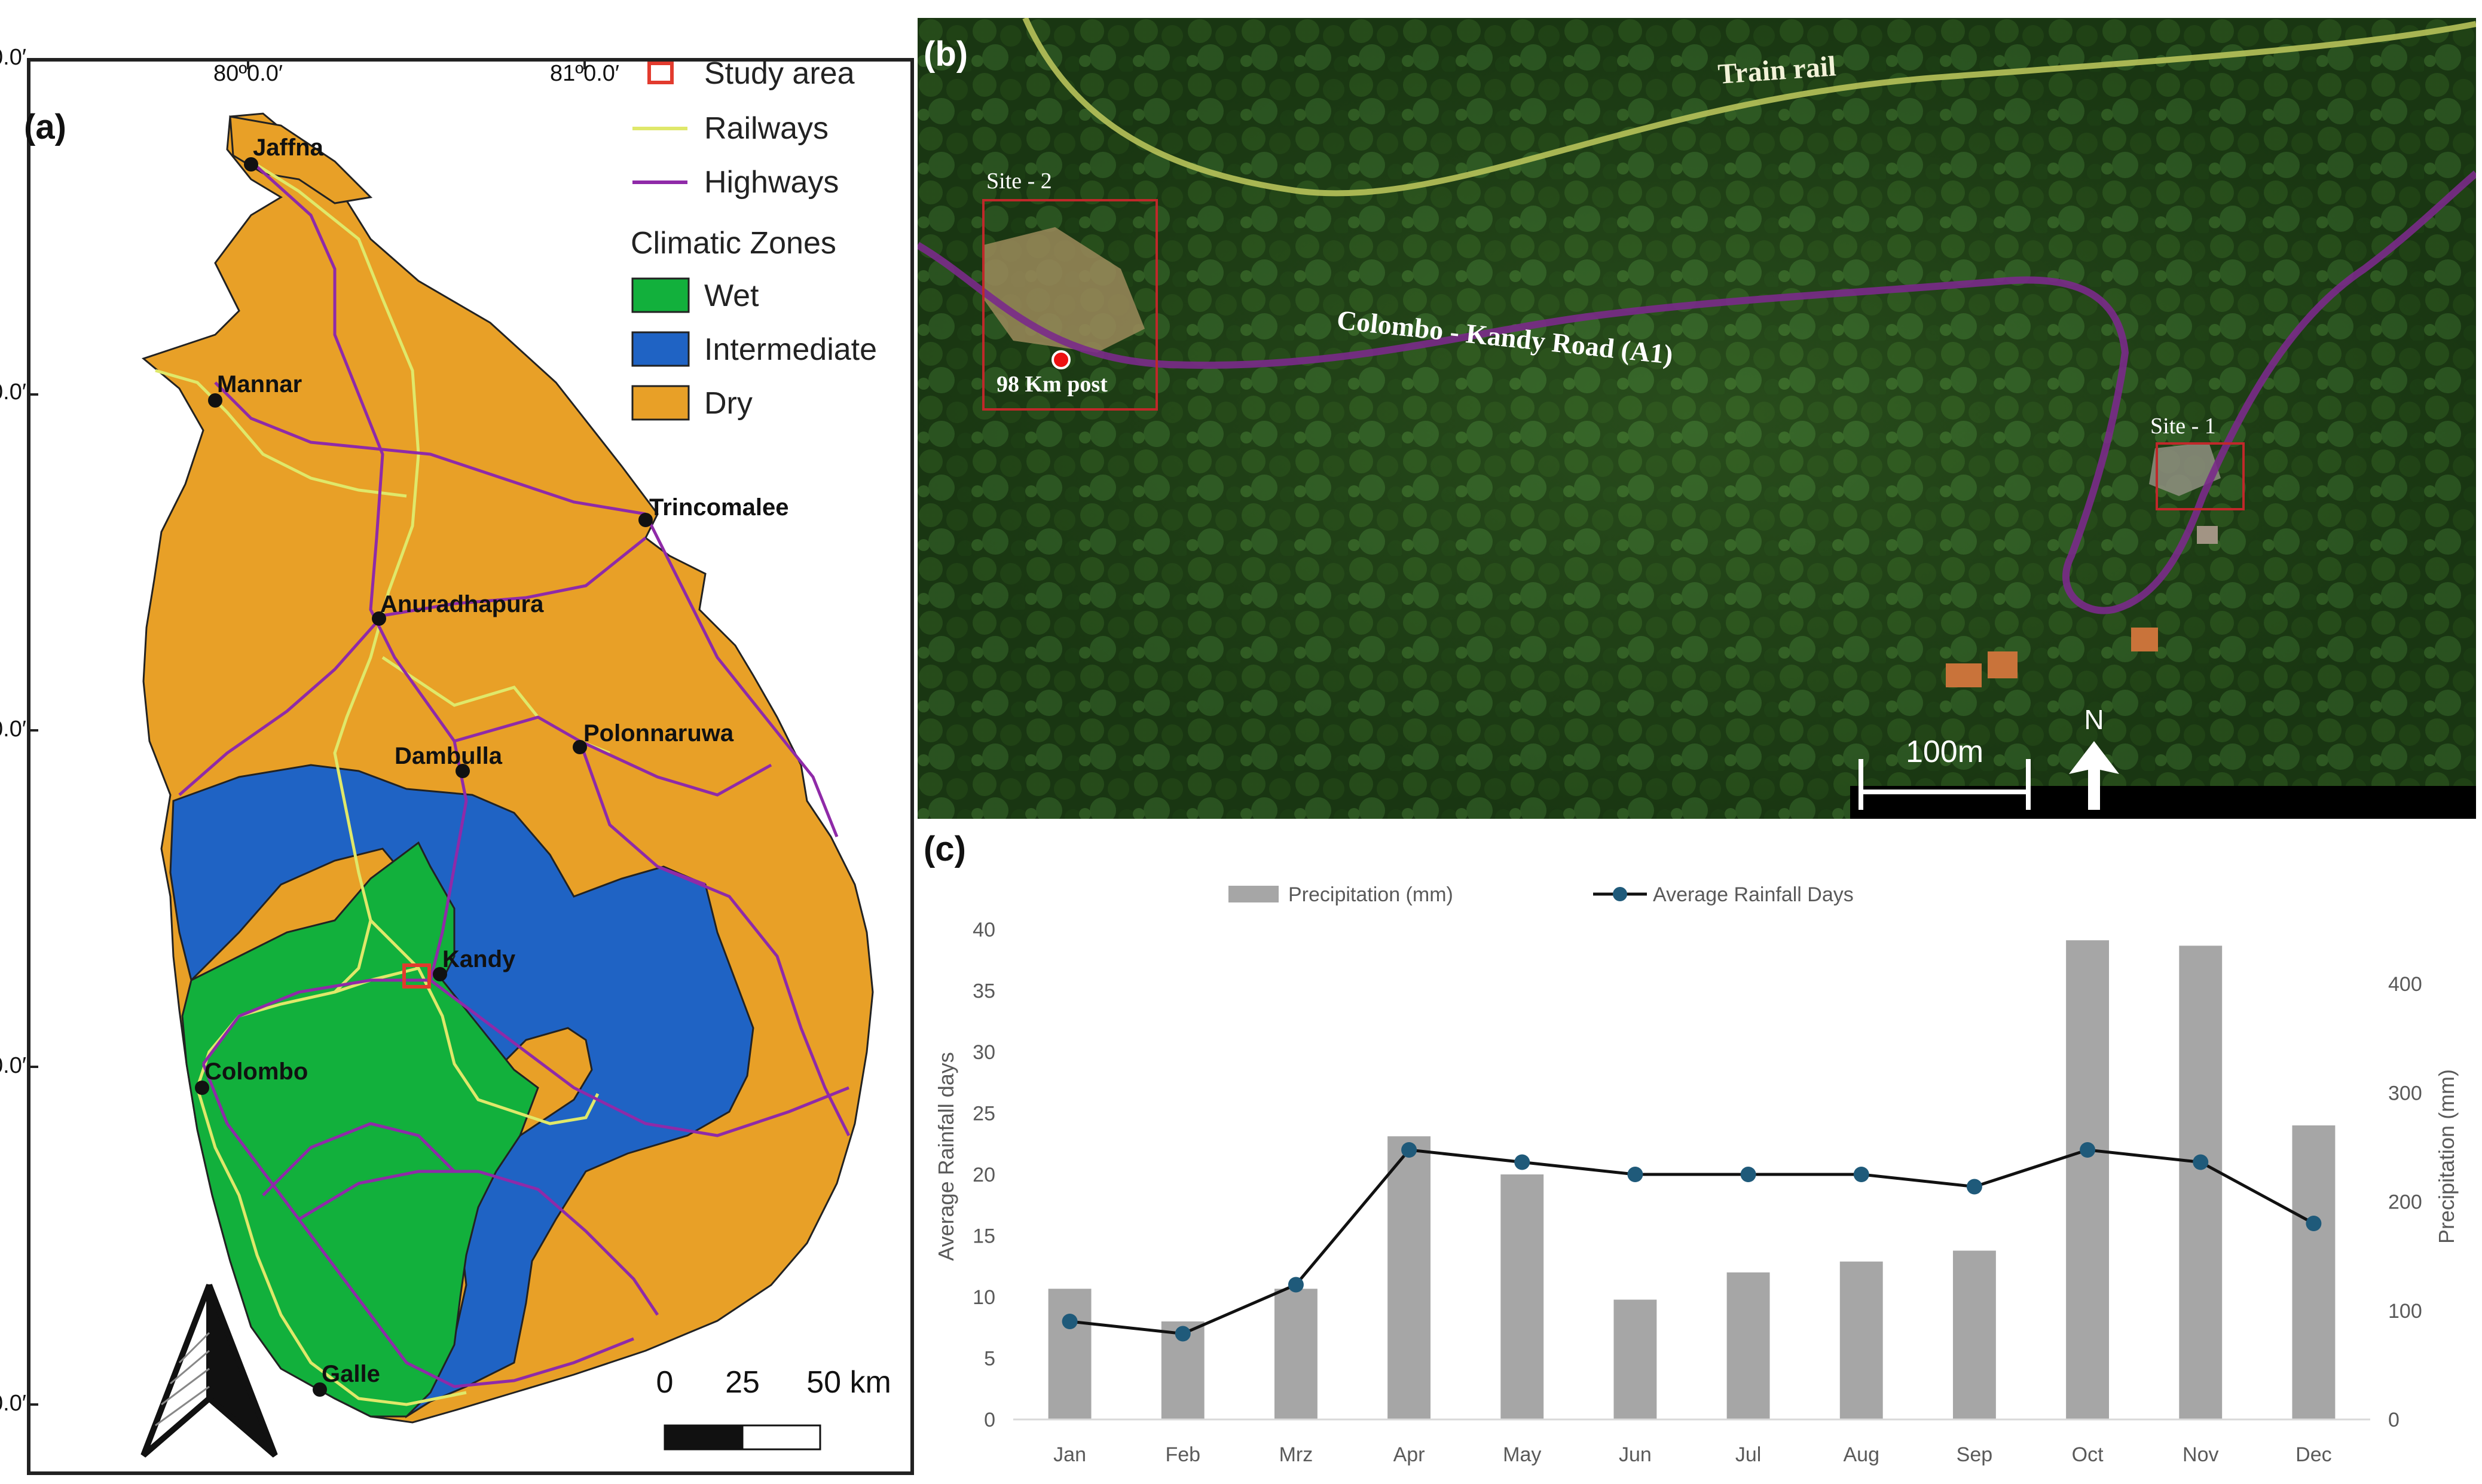 Image resolution: width=2482 pixels, height=1484 pixels. What do you see at coordinates (449, 756) in the screenshot?
I see `city-label: Dambulla` at bounding box center [449, 756].